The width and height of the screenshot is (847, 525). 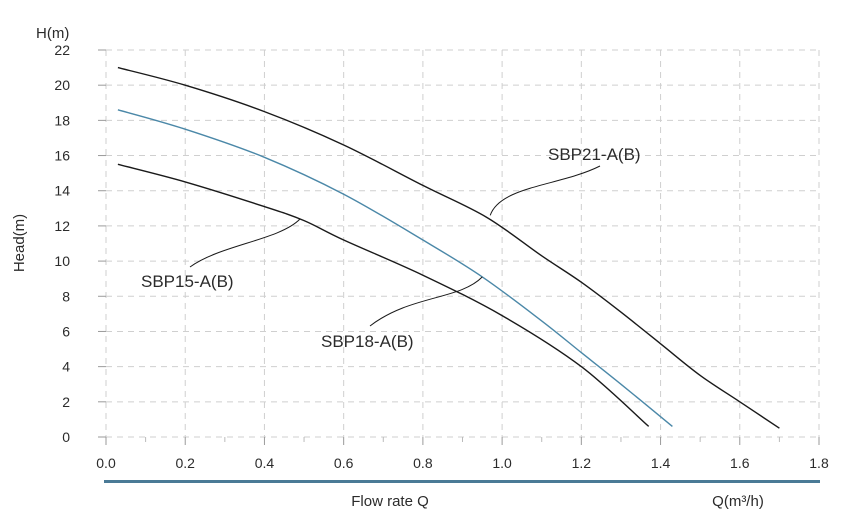 I want to click on x-tick-label: 1.4, so click(x=661, y=463).